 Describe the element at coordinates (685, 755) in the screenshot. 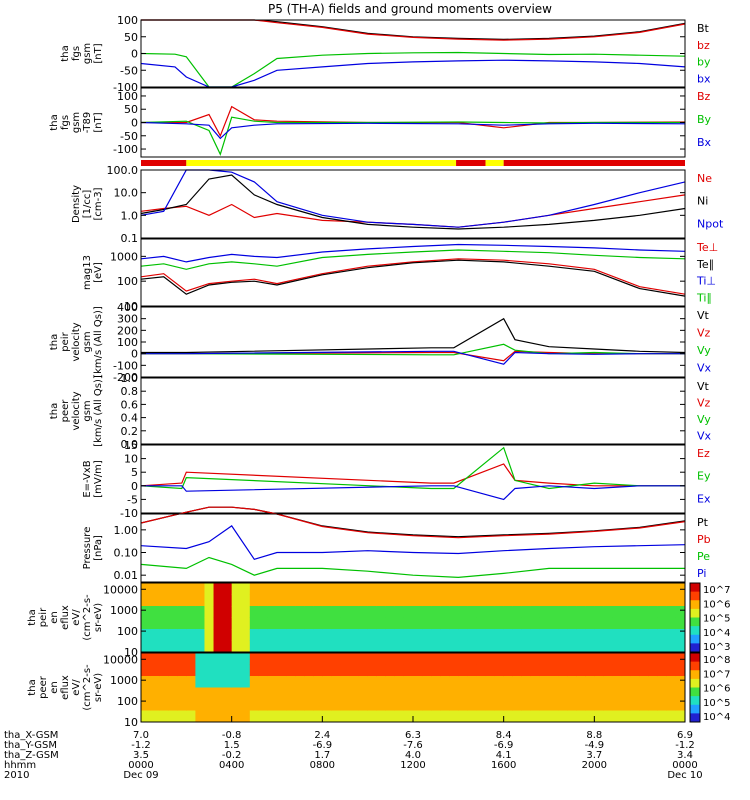

I see `x-axis-value: 3.4` at that location.